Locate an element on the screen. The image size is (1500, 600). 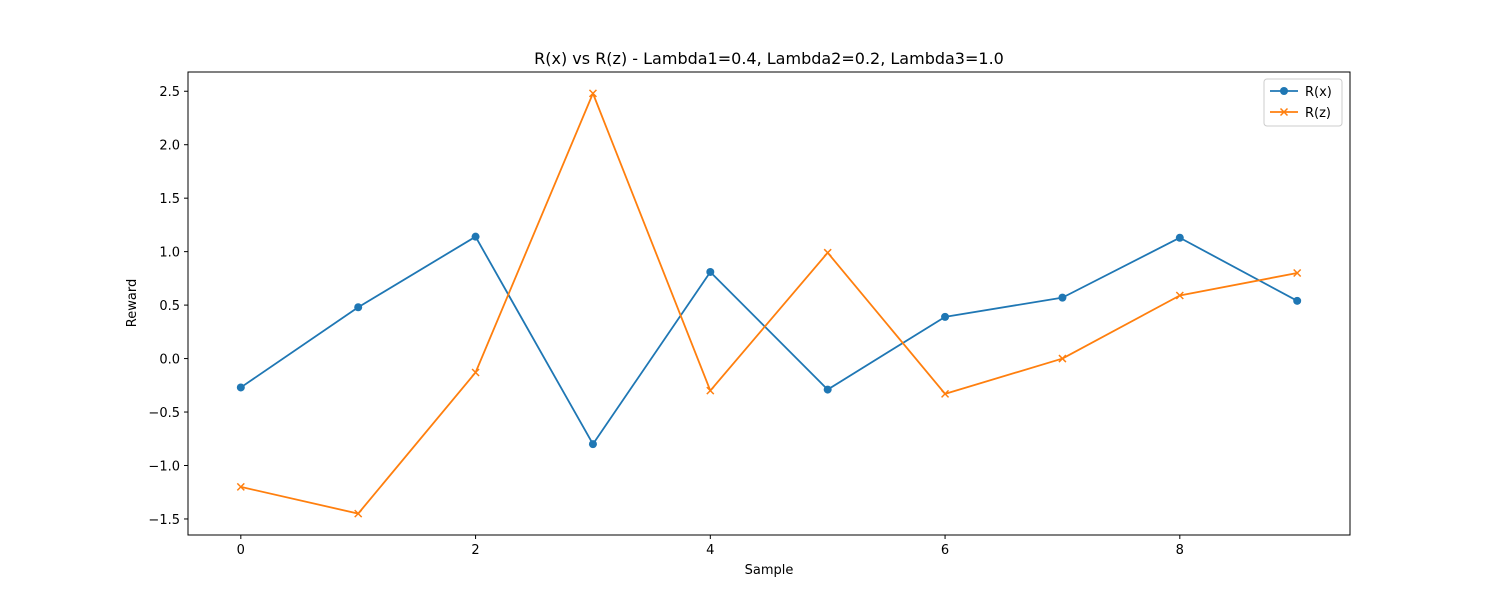
x-tick-label: 8 is located at coordinates (1180, 550).